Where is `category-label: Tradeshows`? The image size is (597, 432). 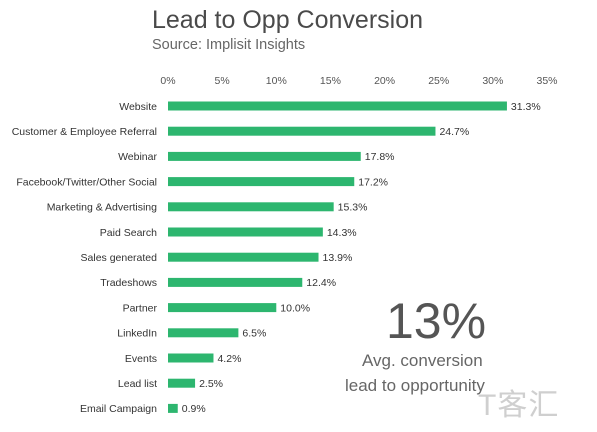
category-label: Tradeshows is located at coordinates (128, 283).